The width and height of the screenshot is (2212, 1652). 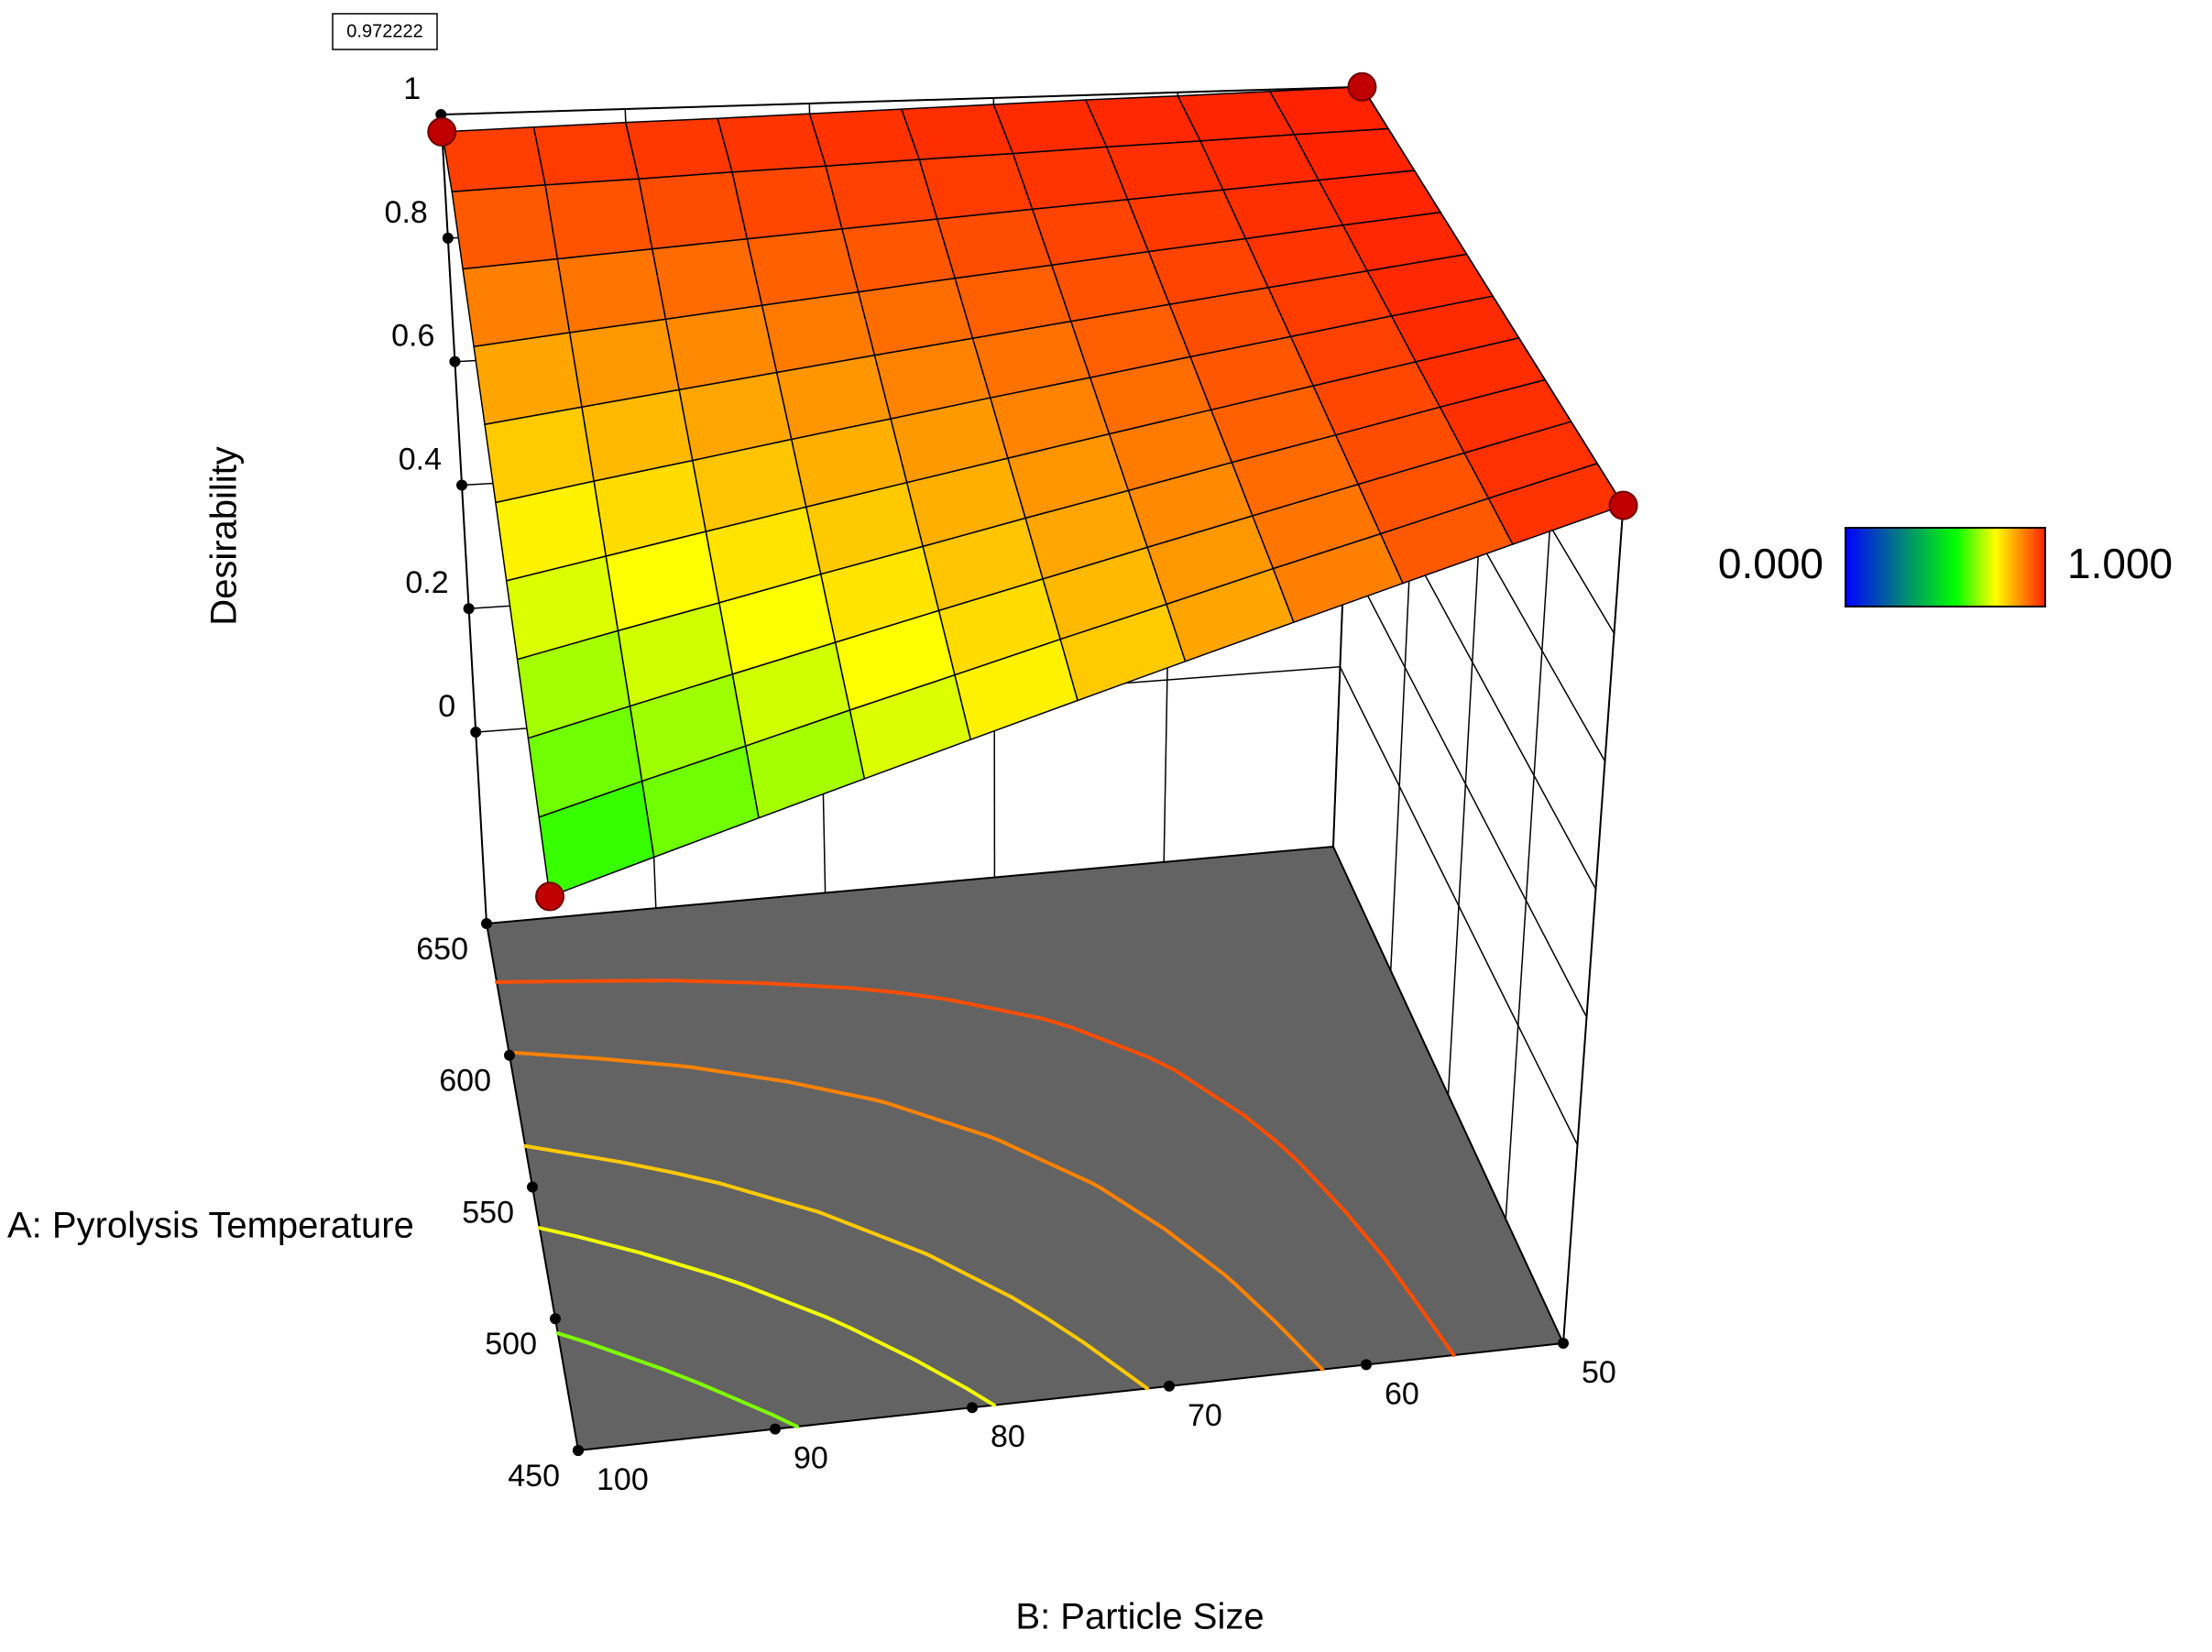 What do you see at coordinates (442, 949) in the screenshot?
I see `x-tick-label: 650` at bounding box center [442, 949].